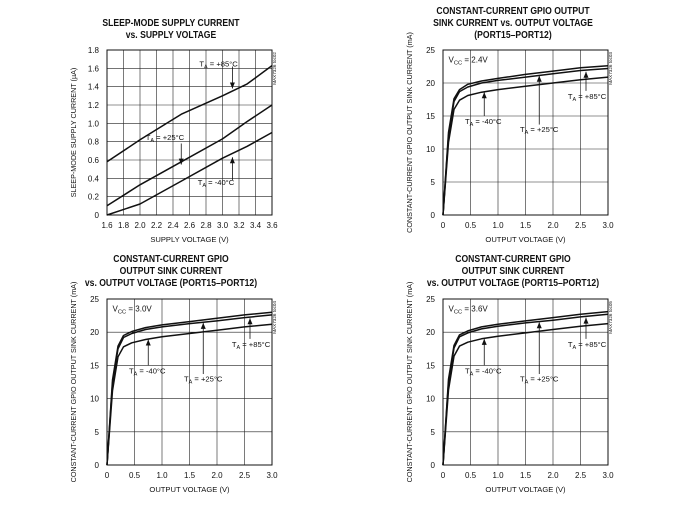 This screenshot has width=684, height=514. I want to click on x-tick-label: 2.4, so click(173, 225).